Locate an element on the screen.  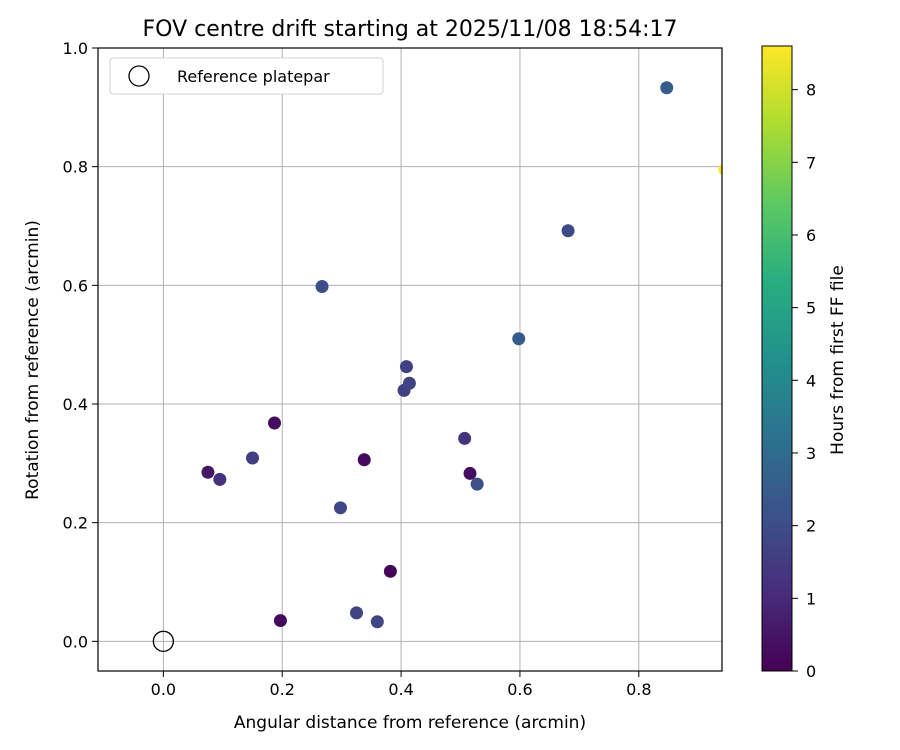
x-axis-label: Angular distance from reference (arcmin) is located at coordinates (410, 723).